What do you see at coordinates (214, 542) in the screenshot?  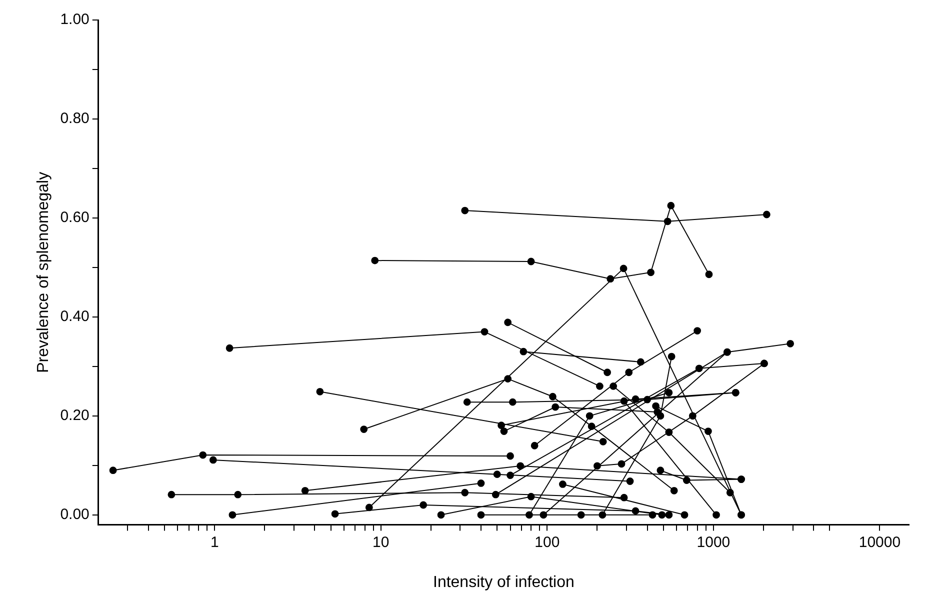 I see `x-tick-label: 1` at bounding box center [214, 542].